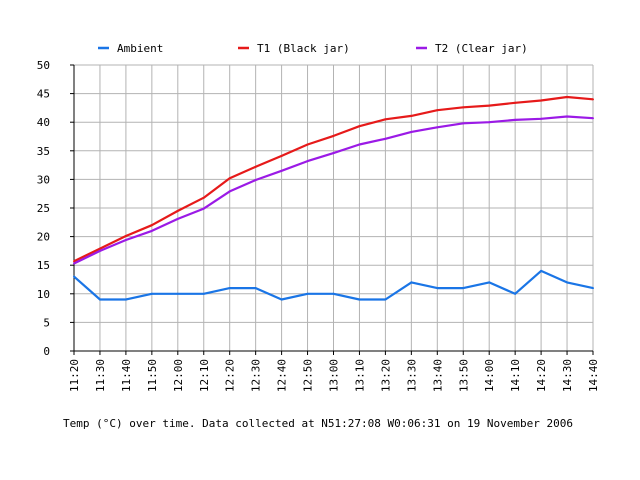  What do you see at coordinates (481, 48) in the screenshot?
I see `legend-label: T2 (Clear jar)` at bounding box center [481, 48].